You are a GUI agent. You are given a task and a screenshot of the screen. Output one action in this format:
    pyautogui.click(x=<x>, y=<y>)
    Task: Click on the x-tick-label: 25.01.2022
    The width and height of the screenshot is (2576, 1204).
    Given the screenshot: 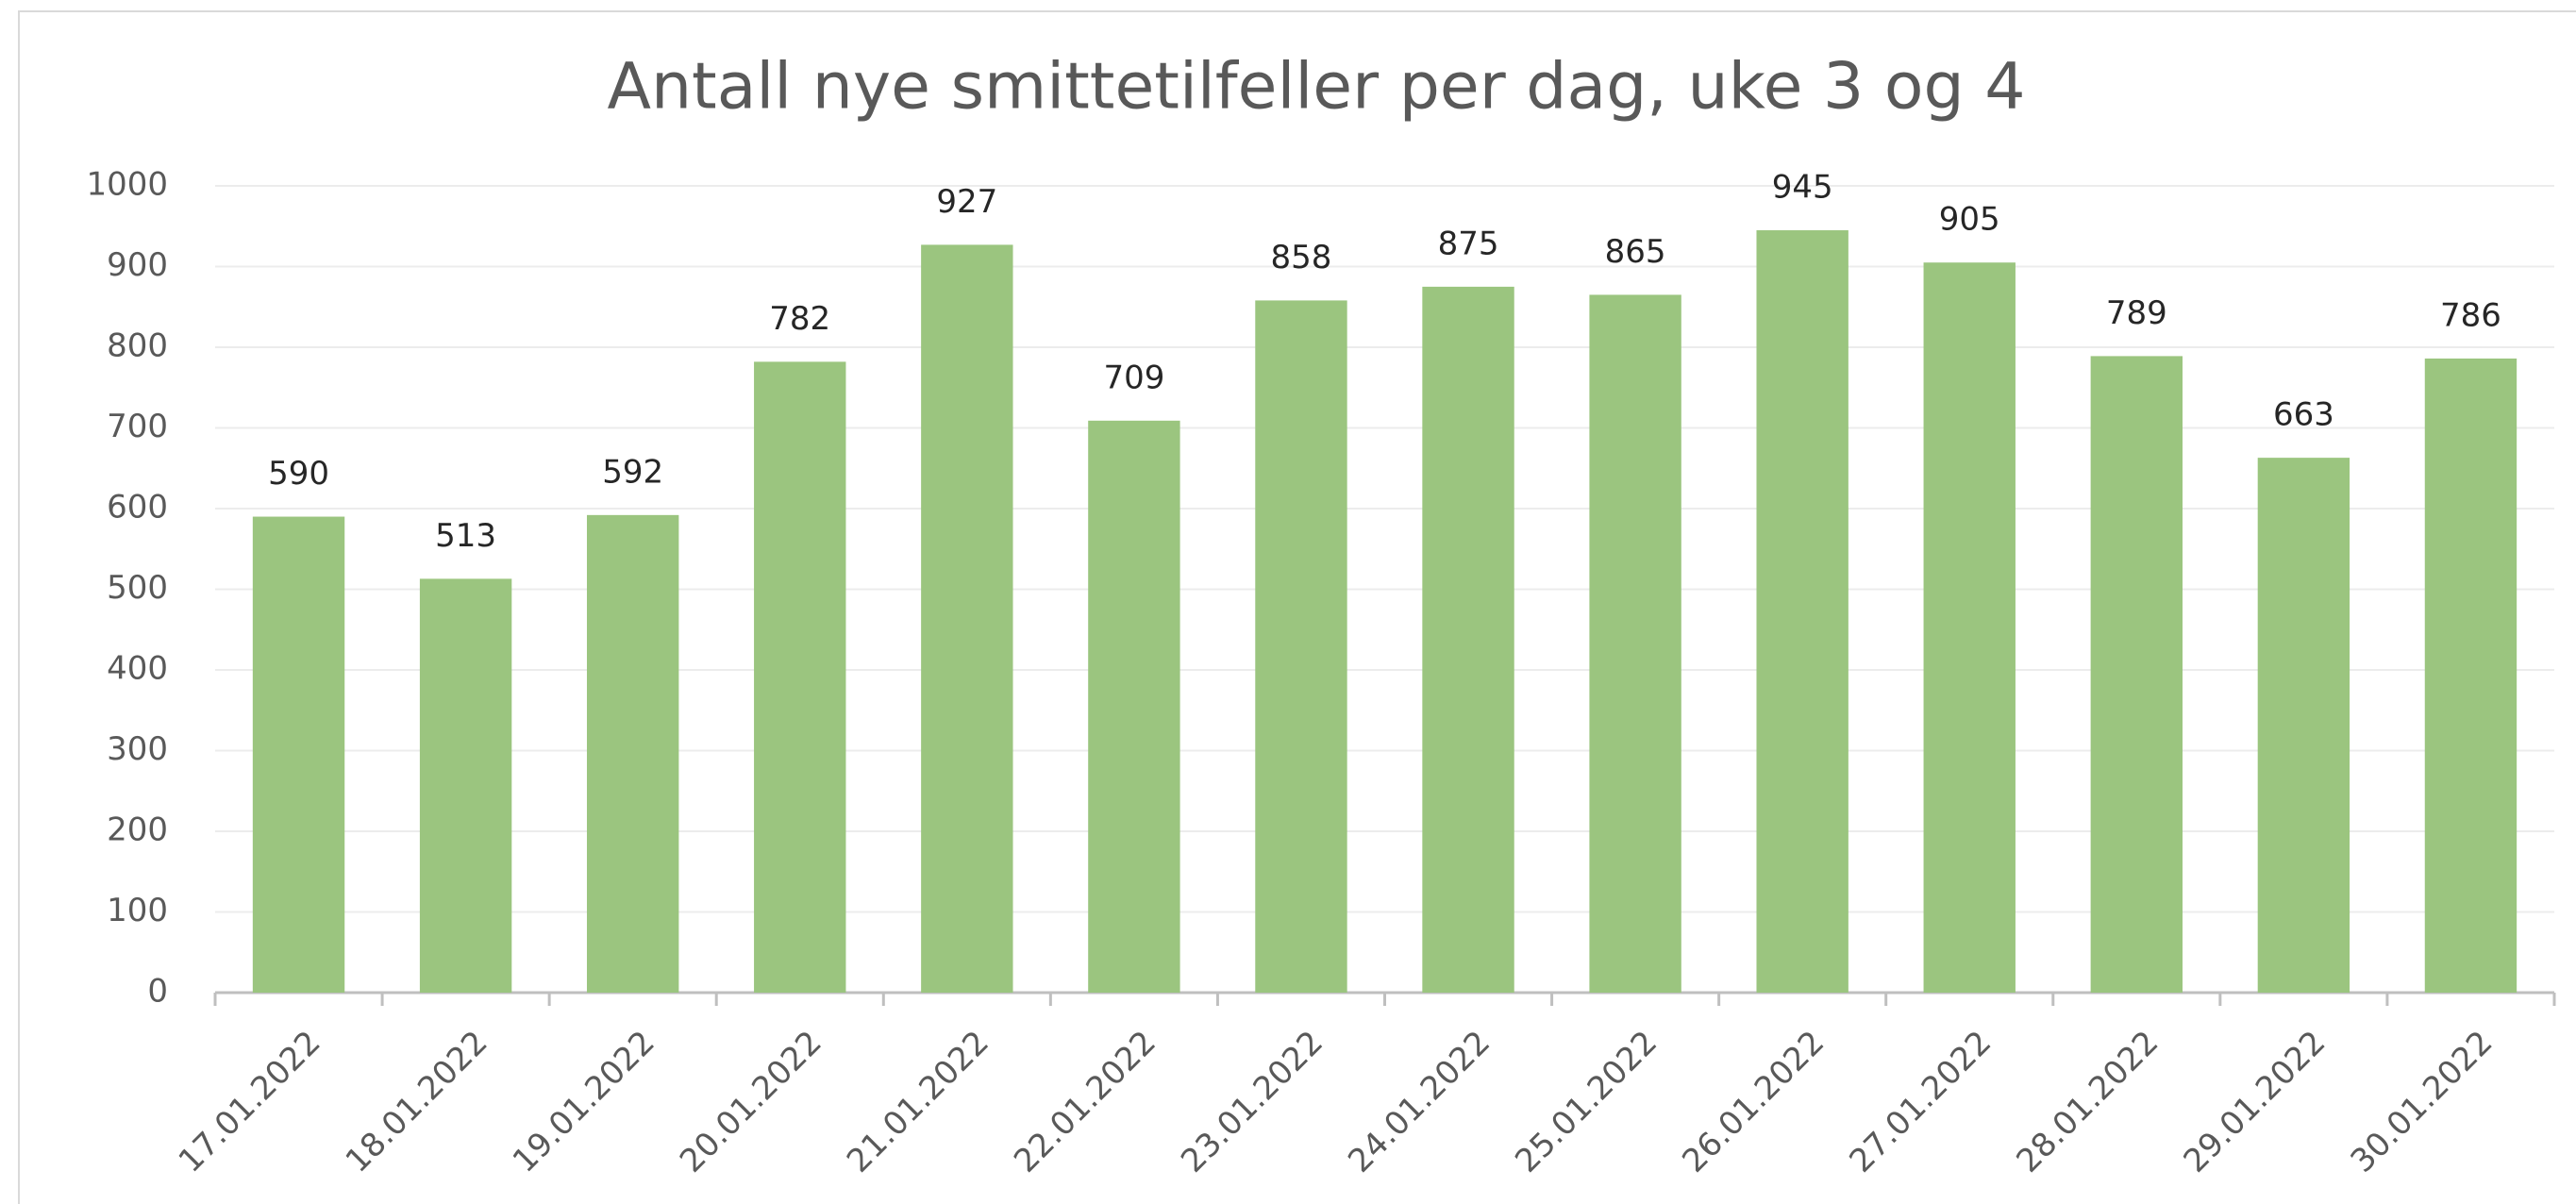 What is the action you would take?
    pyautogui.click(x=1586, y=1102)
    